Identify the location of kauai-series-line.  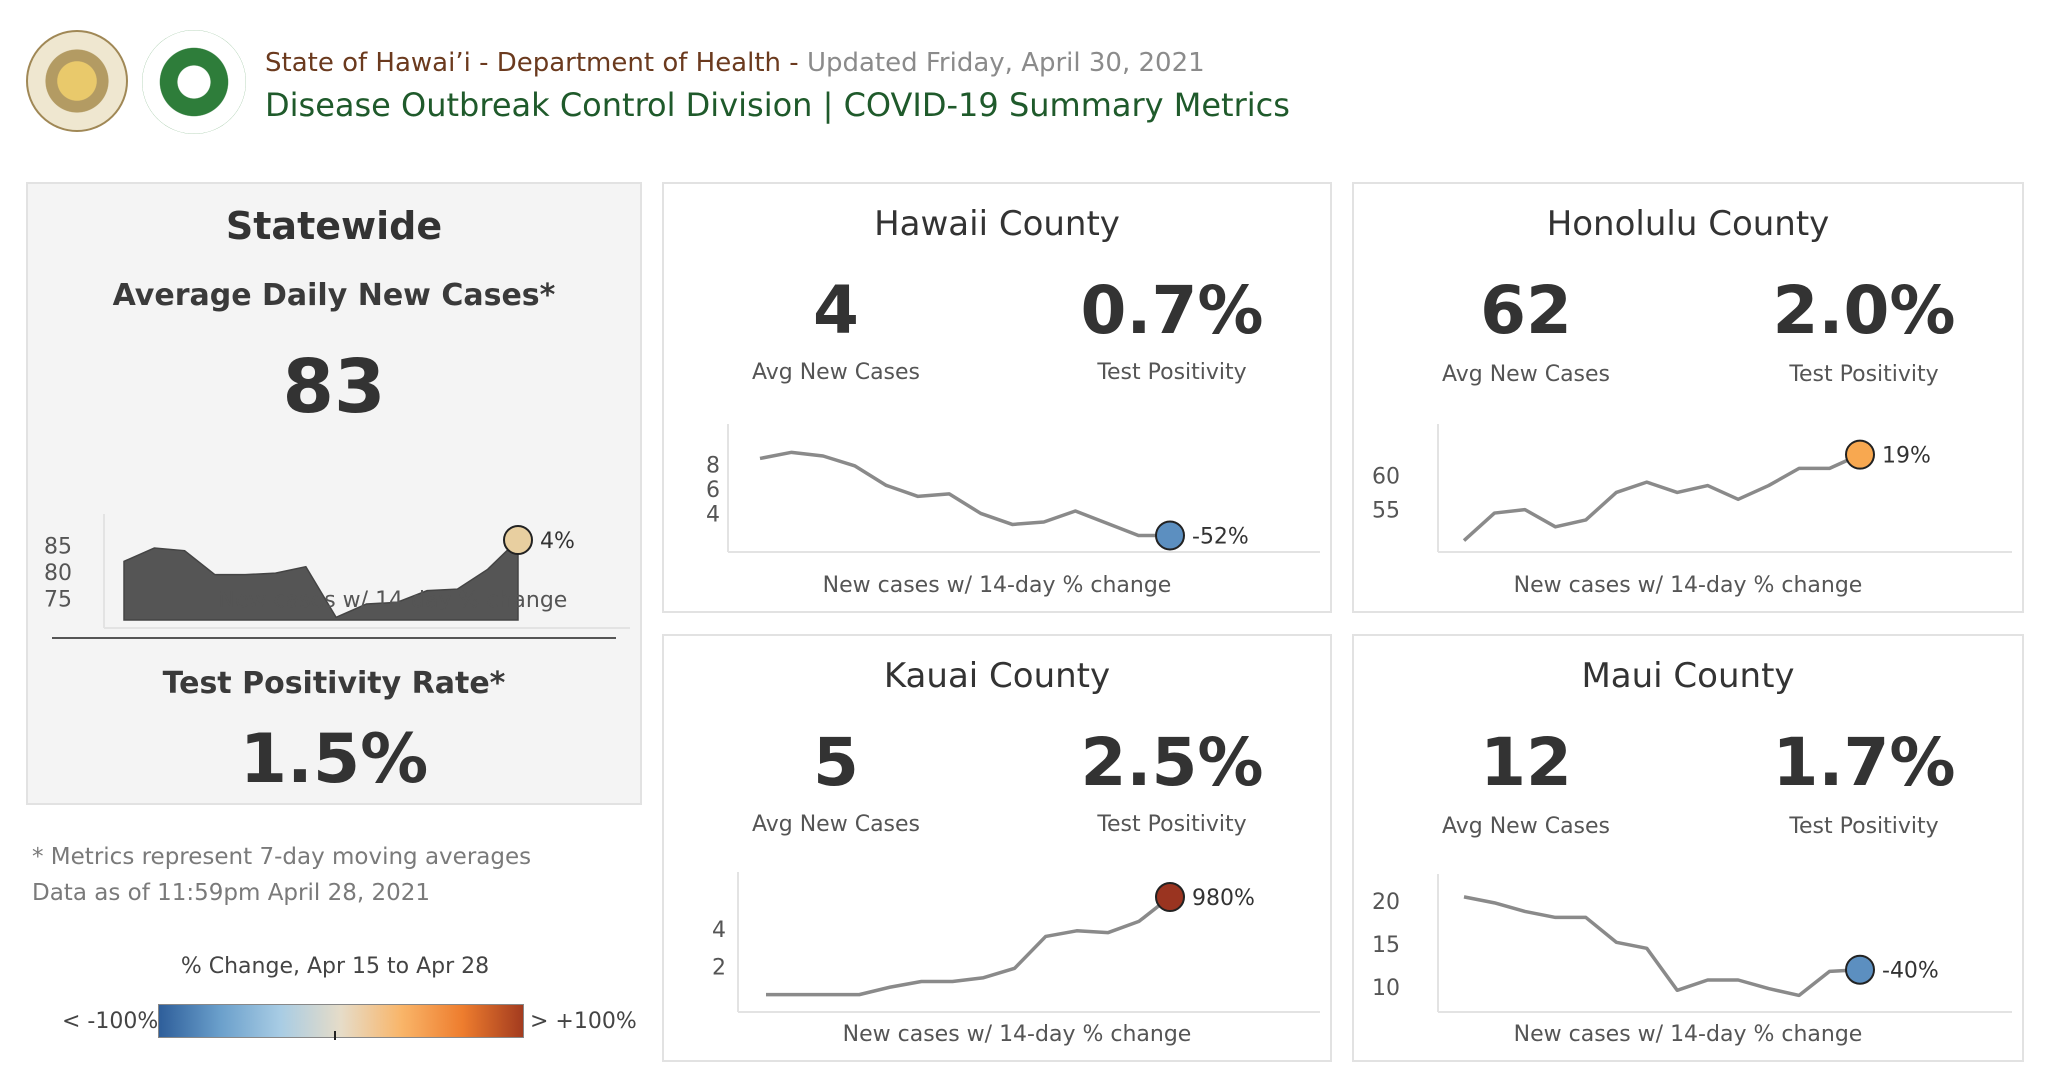
(969, 946).